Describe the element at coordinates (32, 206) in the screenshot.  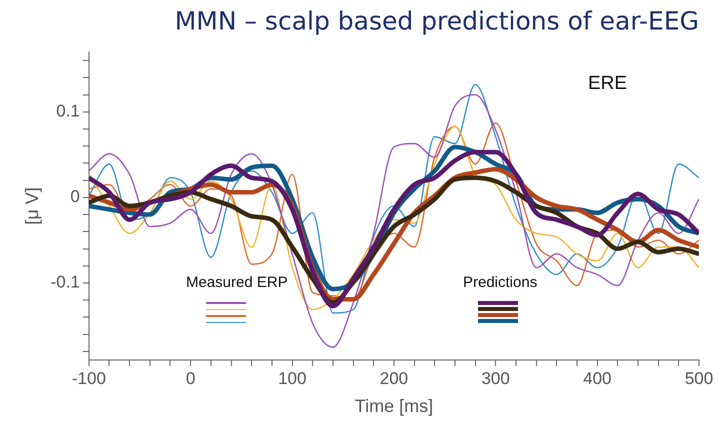
I see `y-axis-title: [μ V]` at that location.